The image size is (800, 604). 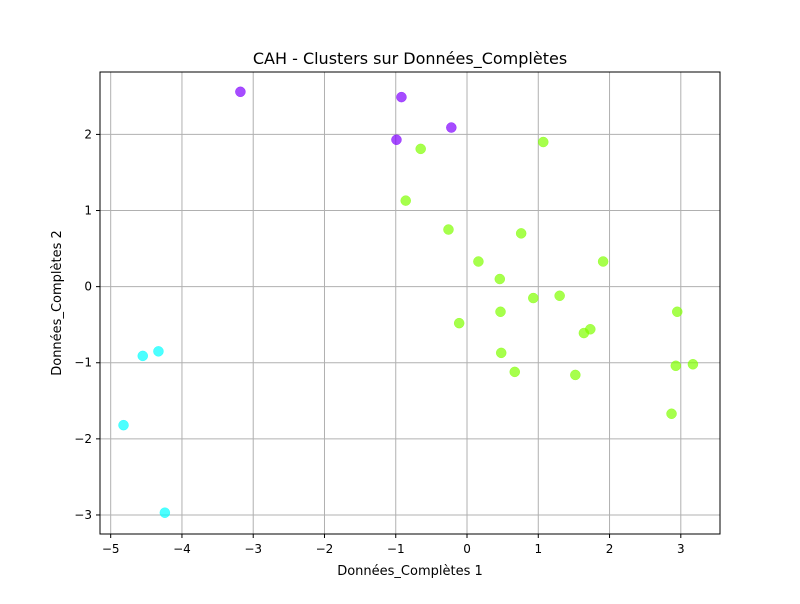 What do you see at coordinates (111, 549) in the screenshot?
I see `x-tick-label: −5` at bounding box center [111, 549].